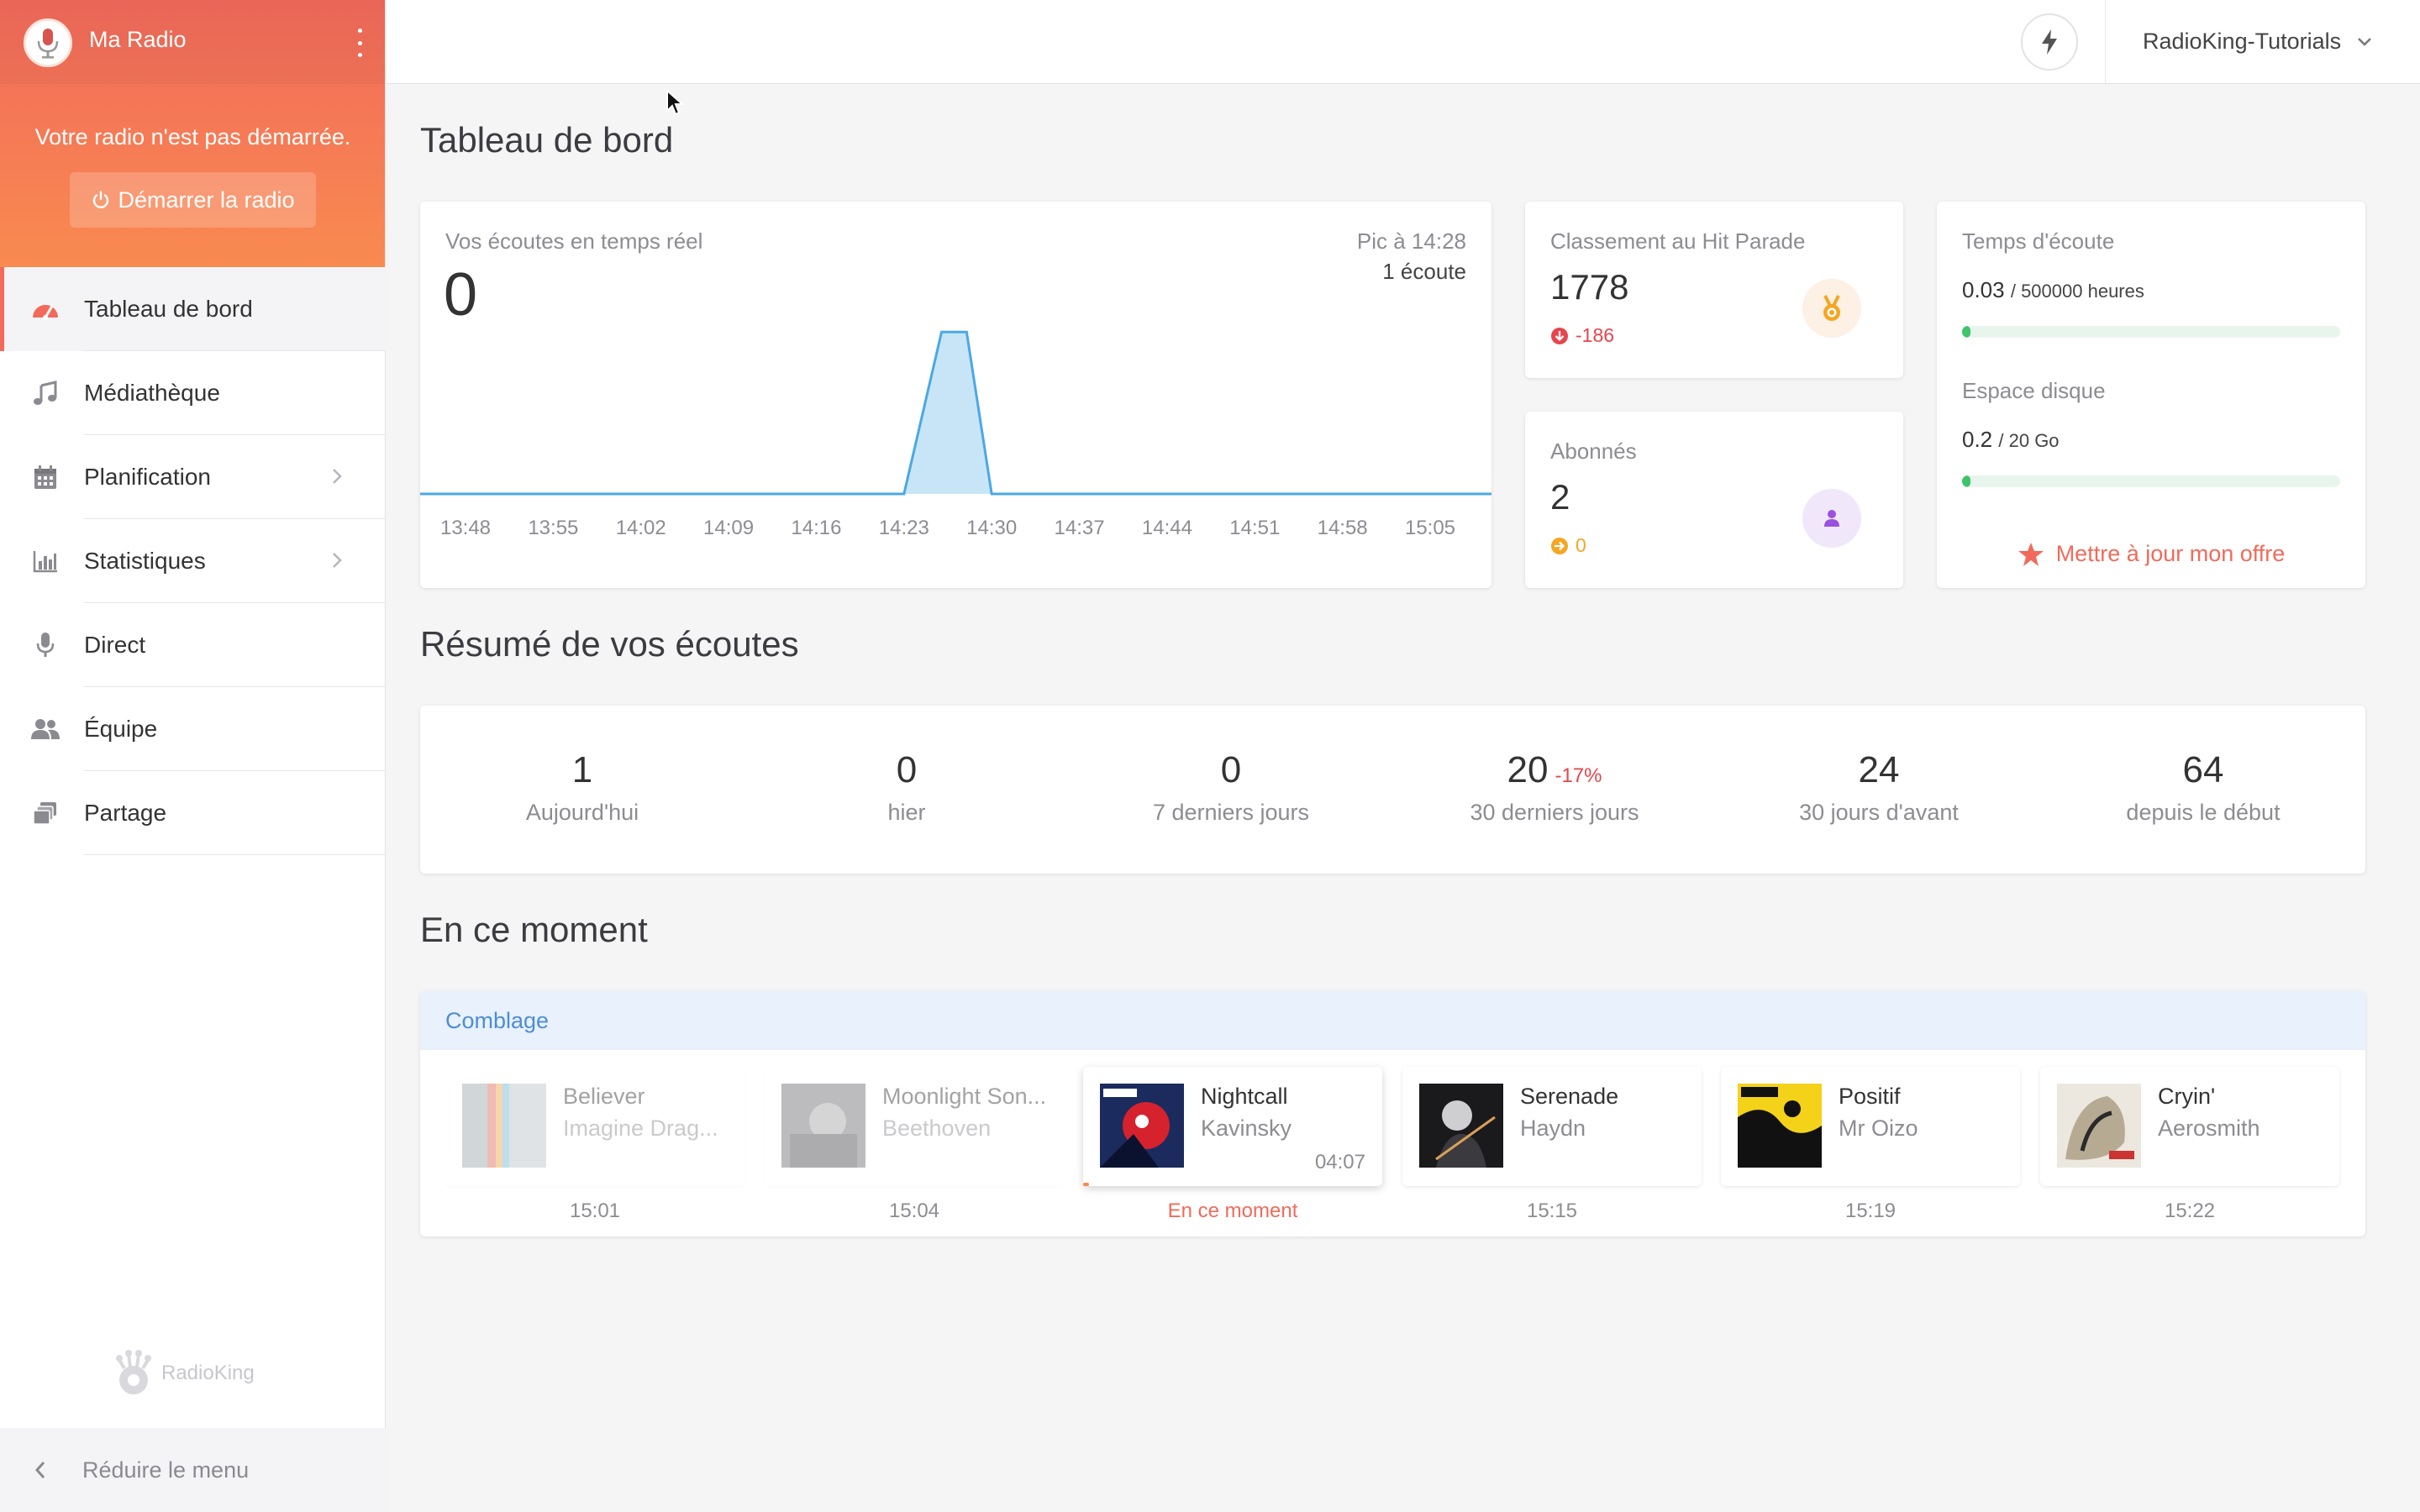 The image size is (2420, 1512). What do you see at coordinates (133, 1372) in the screenshot?
I see `crown-logo-icon` at bounding box center [133, 1372].